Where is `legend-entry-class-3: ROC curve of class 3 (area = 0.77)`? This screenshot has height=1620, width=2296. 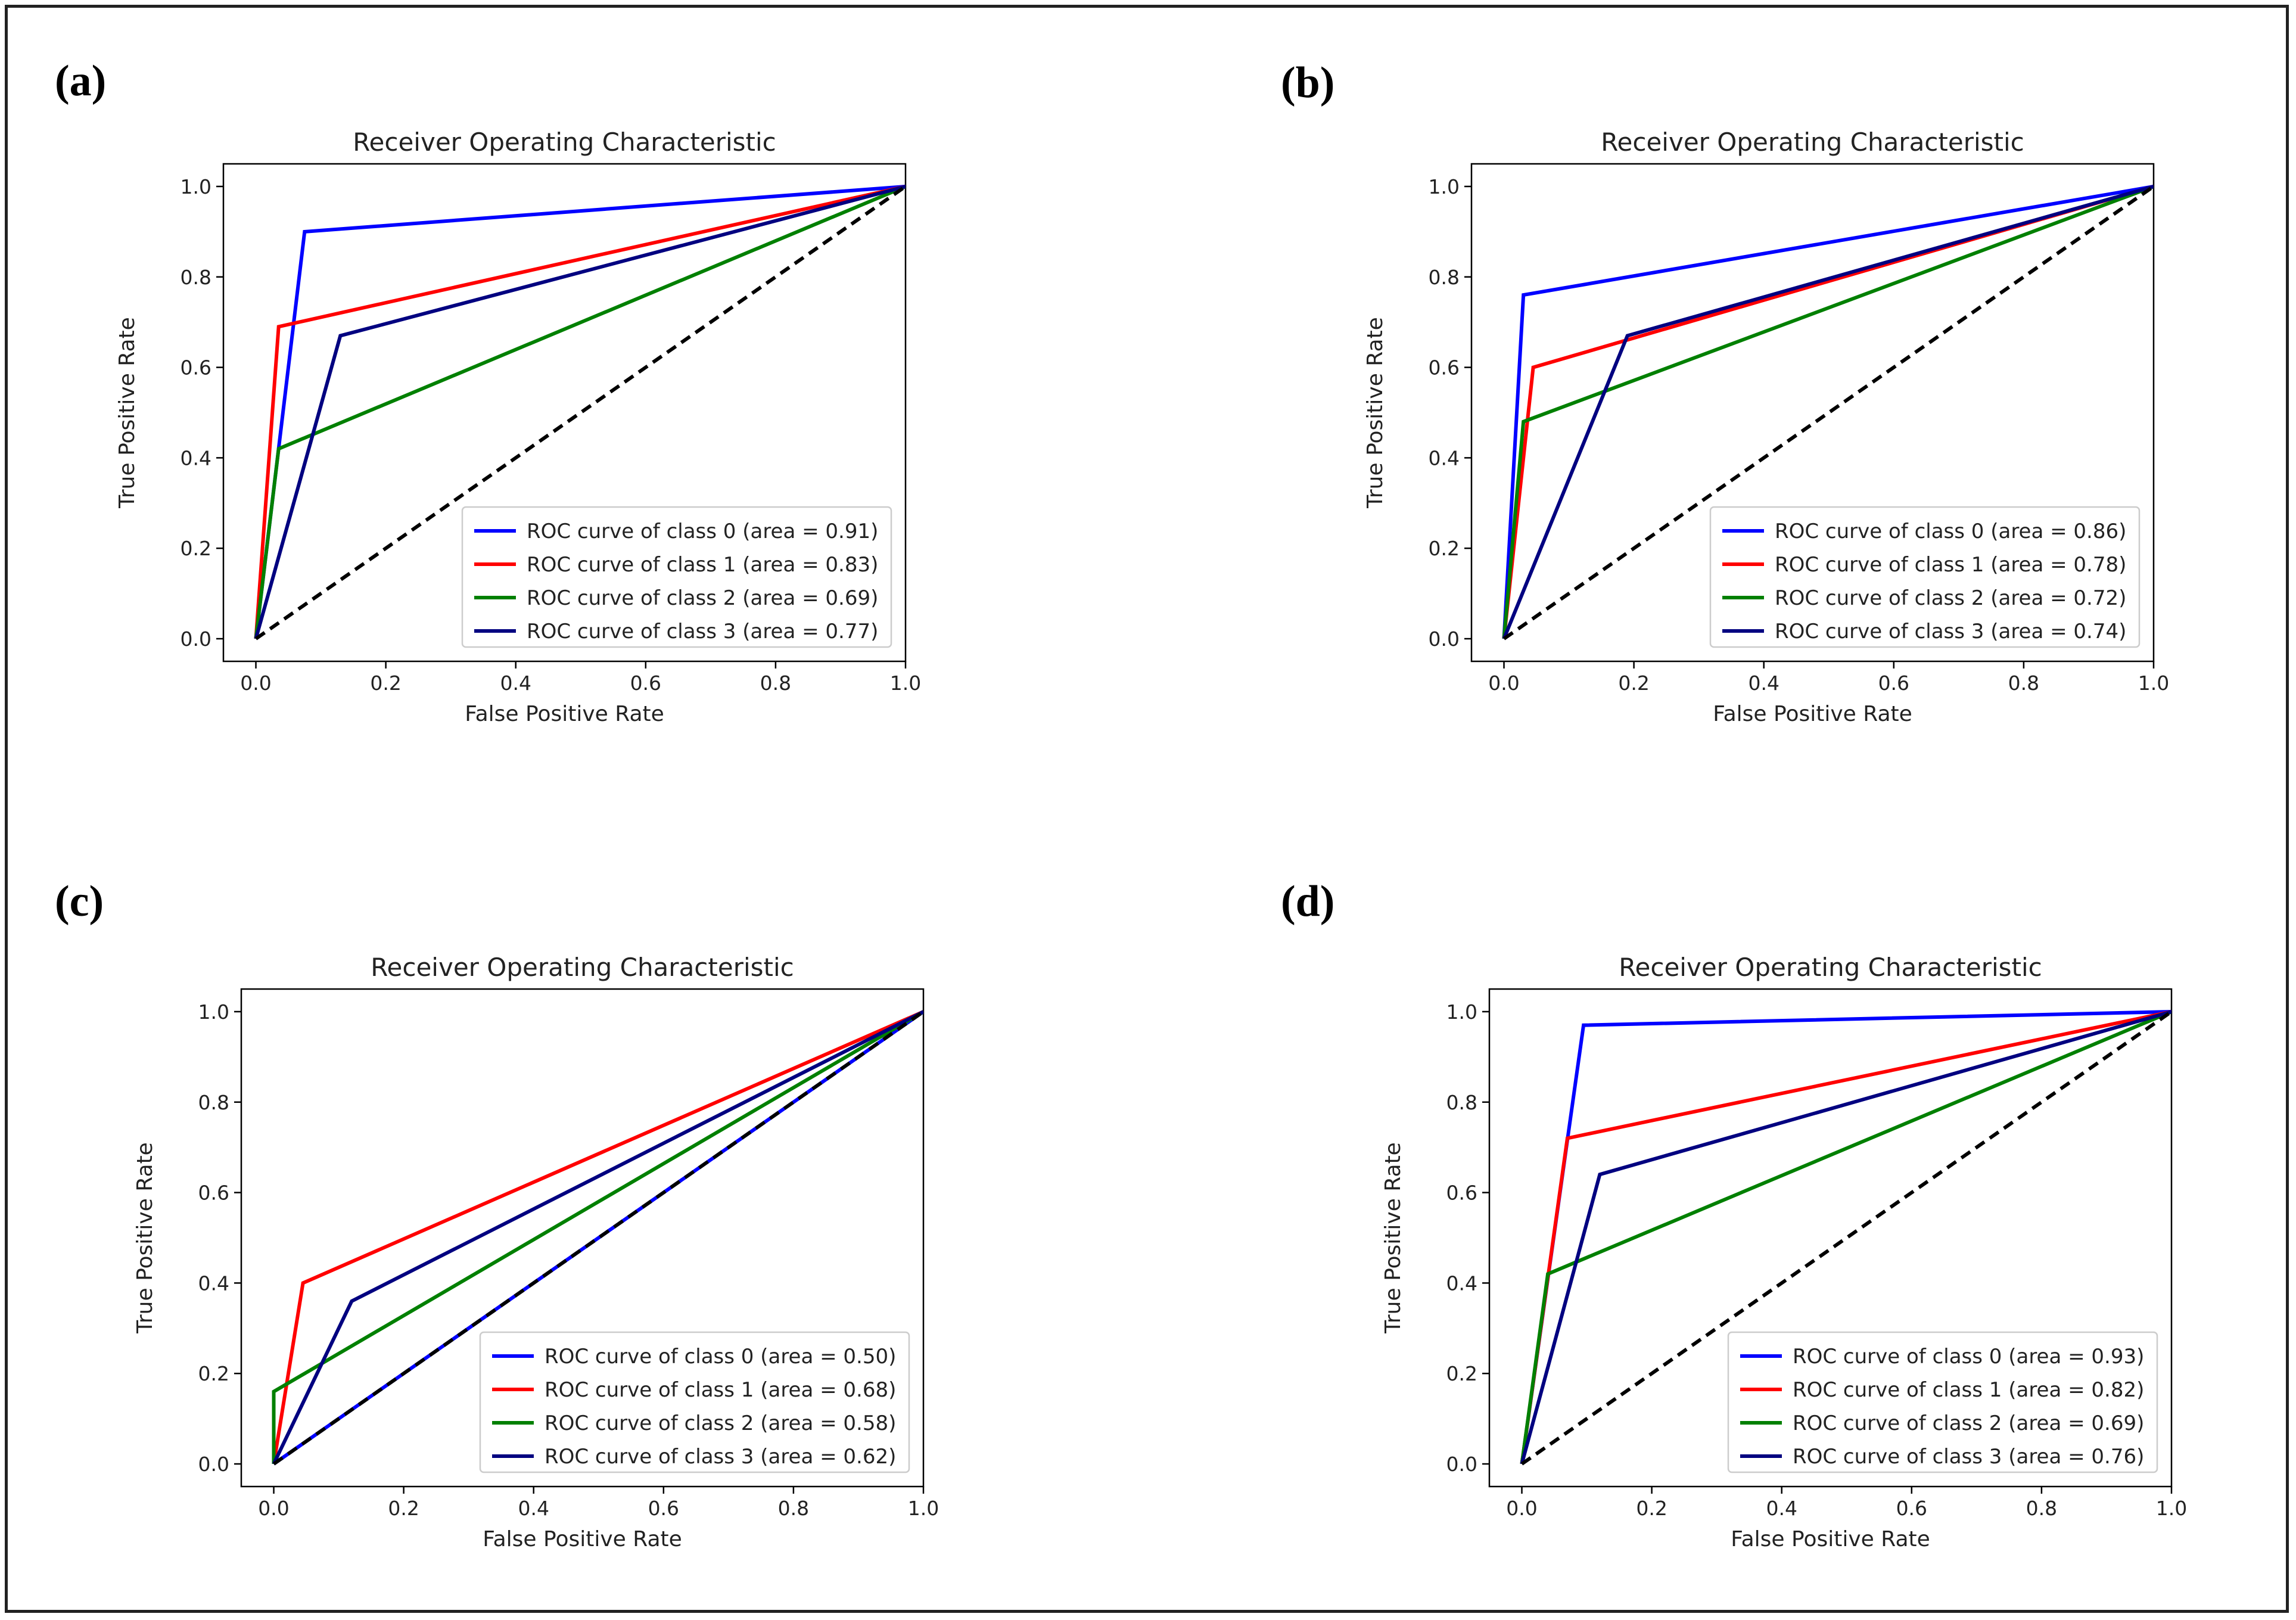
legend-entry-class-3: ROC curve of class 3 (area = 0.77) is located at coordinates (702, 631).